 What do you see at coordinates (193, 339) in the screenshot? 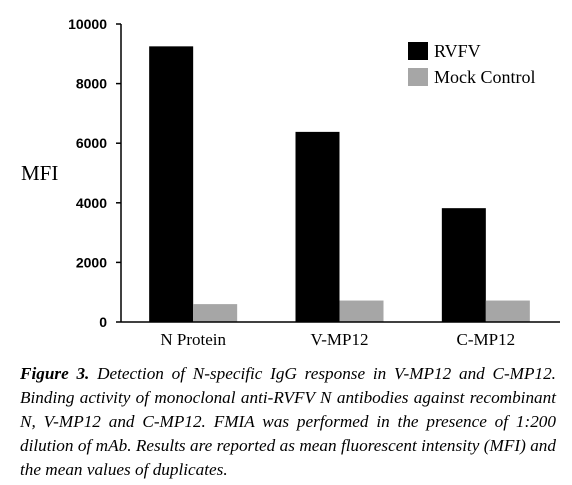
I see `x-category-label: N Protein` at bounding box center [193, 339].